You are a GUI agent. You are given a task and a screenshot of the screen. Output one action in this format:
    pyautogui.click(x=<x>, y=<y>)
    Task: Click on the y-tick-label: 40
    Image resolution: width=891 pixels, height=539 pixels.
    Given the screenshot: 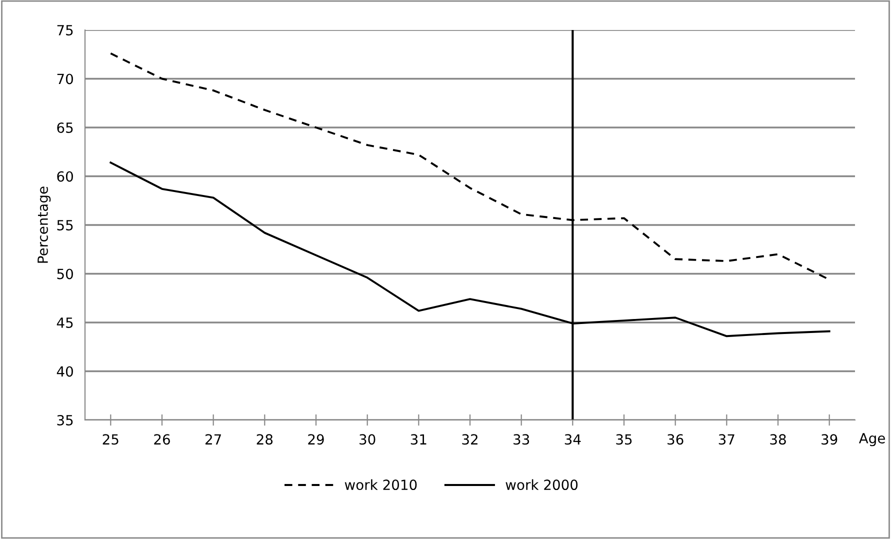 What is the action you would take?
    pyautogui.click(x=64, y=371)
    